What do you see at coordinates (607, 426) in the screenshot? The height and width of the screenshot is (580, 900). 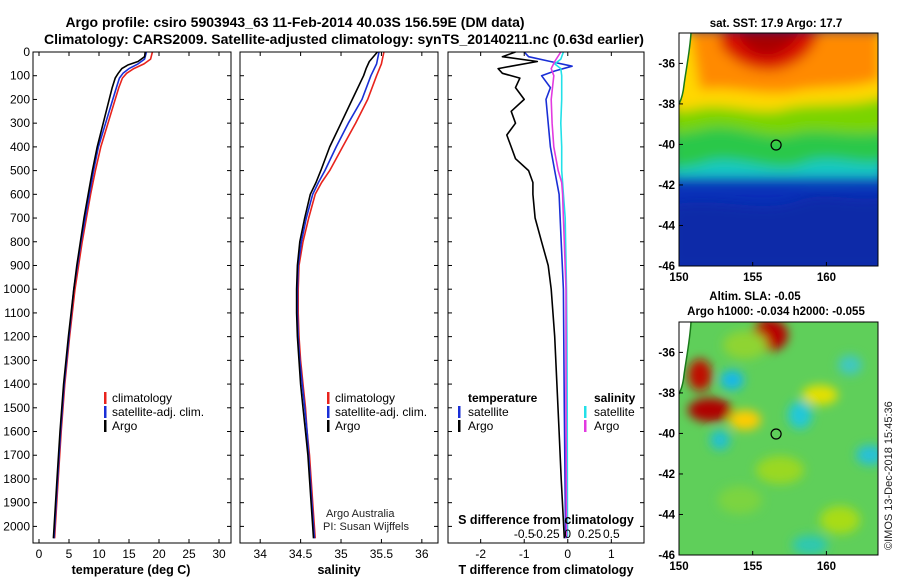 I see `legend-label-s-argo: Argo` at bounding box center [607, 426].